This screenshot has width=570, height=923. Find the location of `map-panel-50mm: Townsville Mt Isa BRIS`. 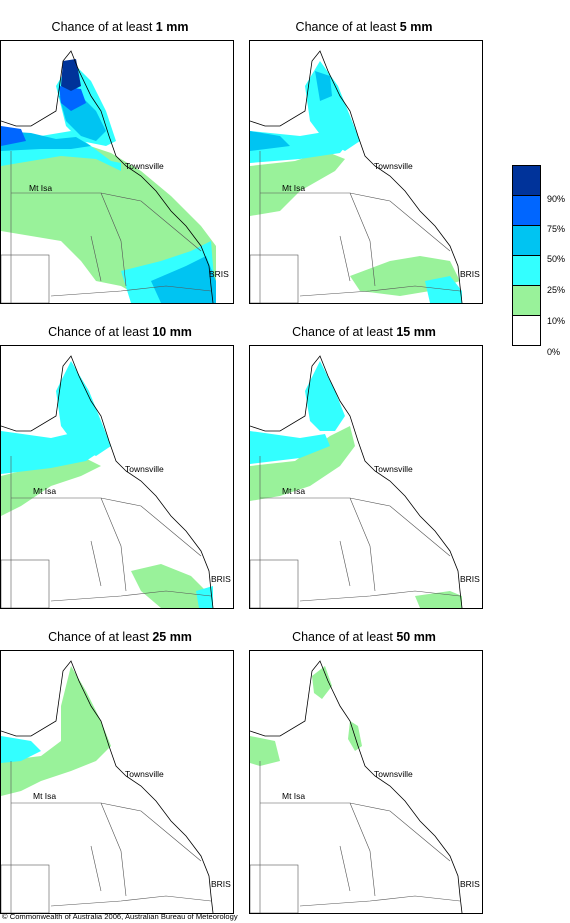

map-panel-50mm: Townsville Mt Isa BRIS is located at coordinates (366, 782).